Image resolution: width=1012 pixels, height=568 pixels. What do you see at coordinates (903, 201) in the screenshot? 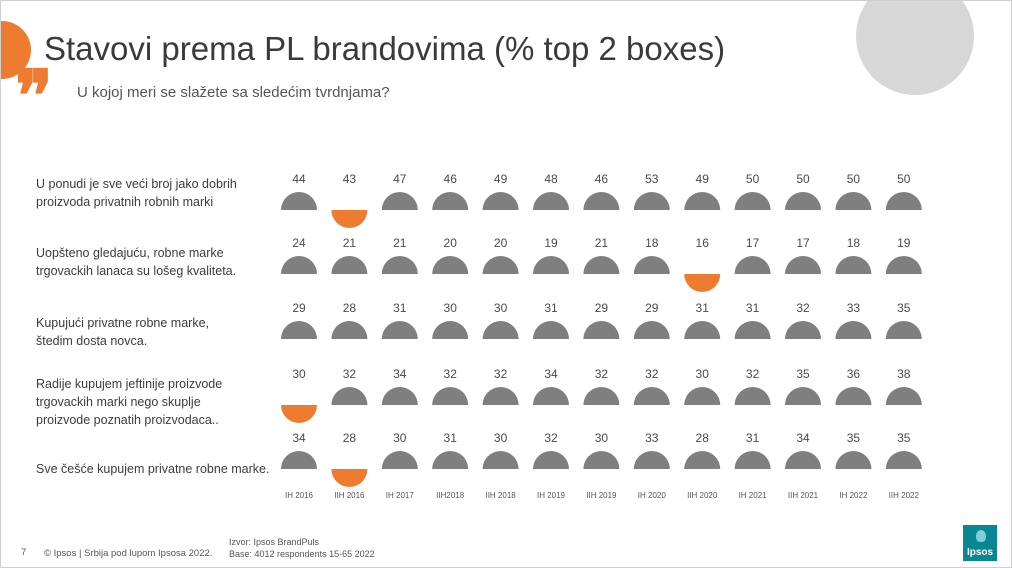
I see `marker-r1-c13` at bounding box center [903, 201].